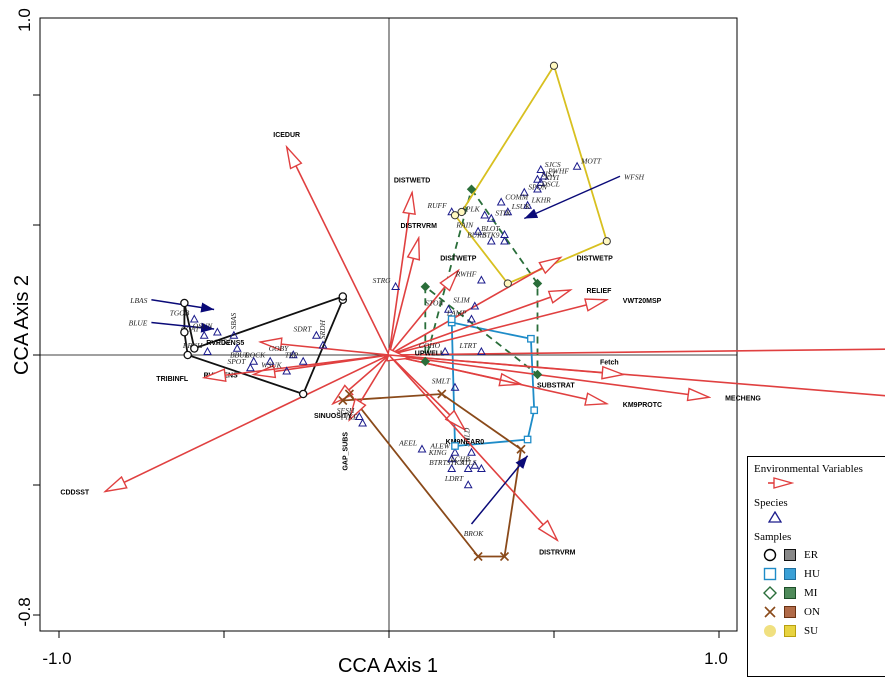 This screenshot has height=680, width=885. What do you see at coordinates (577, 165) in the screenshot?
I see `species-point-mott` at bounding box center [577, 165].